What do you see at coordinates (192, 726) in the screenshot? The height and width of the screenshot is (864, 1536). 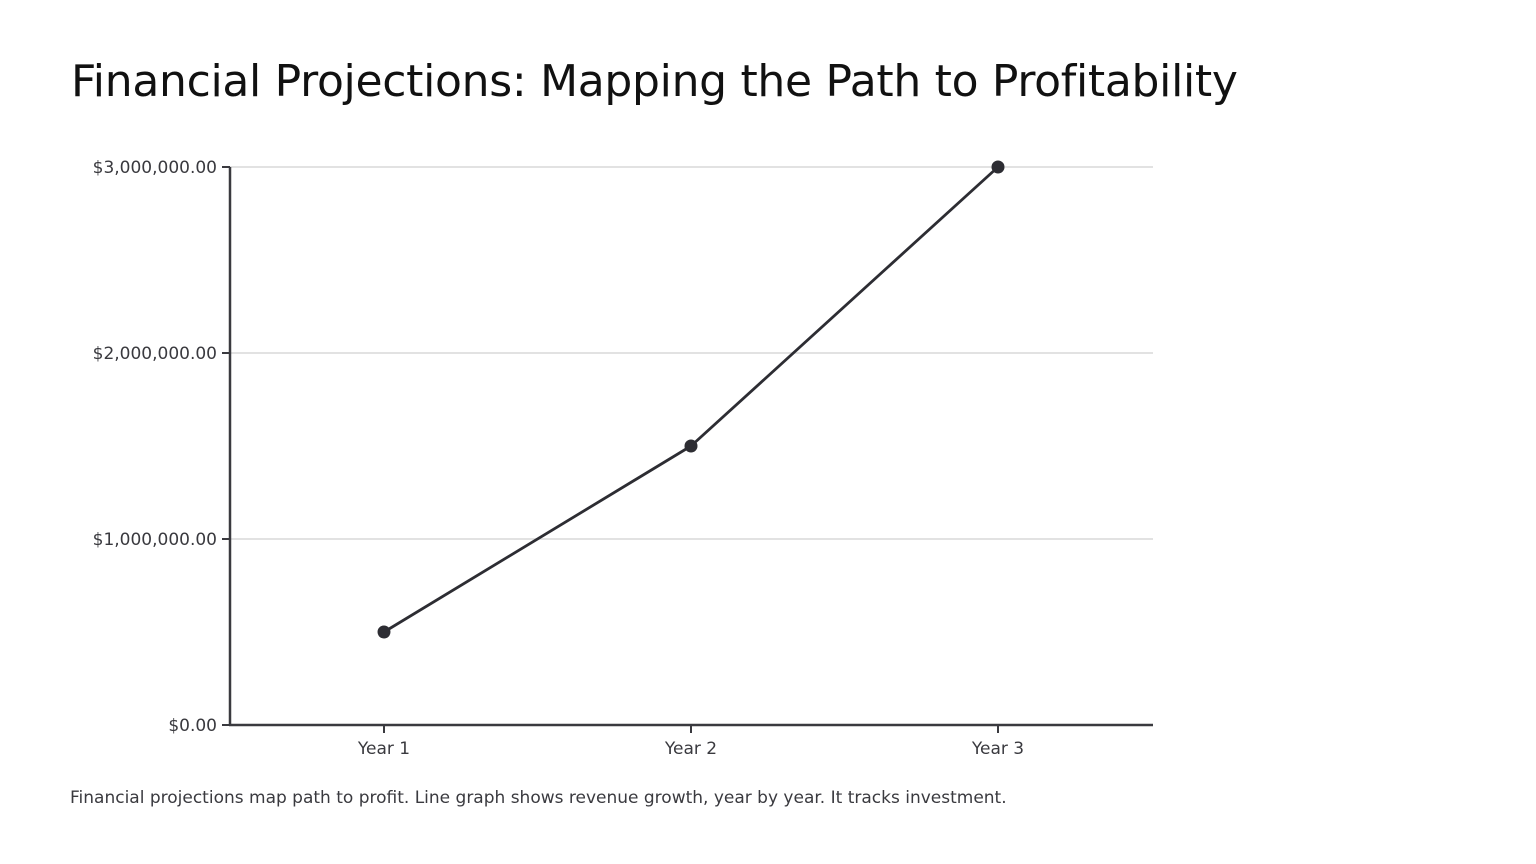 I see `y-tick-label: $0.00` at bounding box center [192, 726].